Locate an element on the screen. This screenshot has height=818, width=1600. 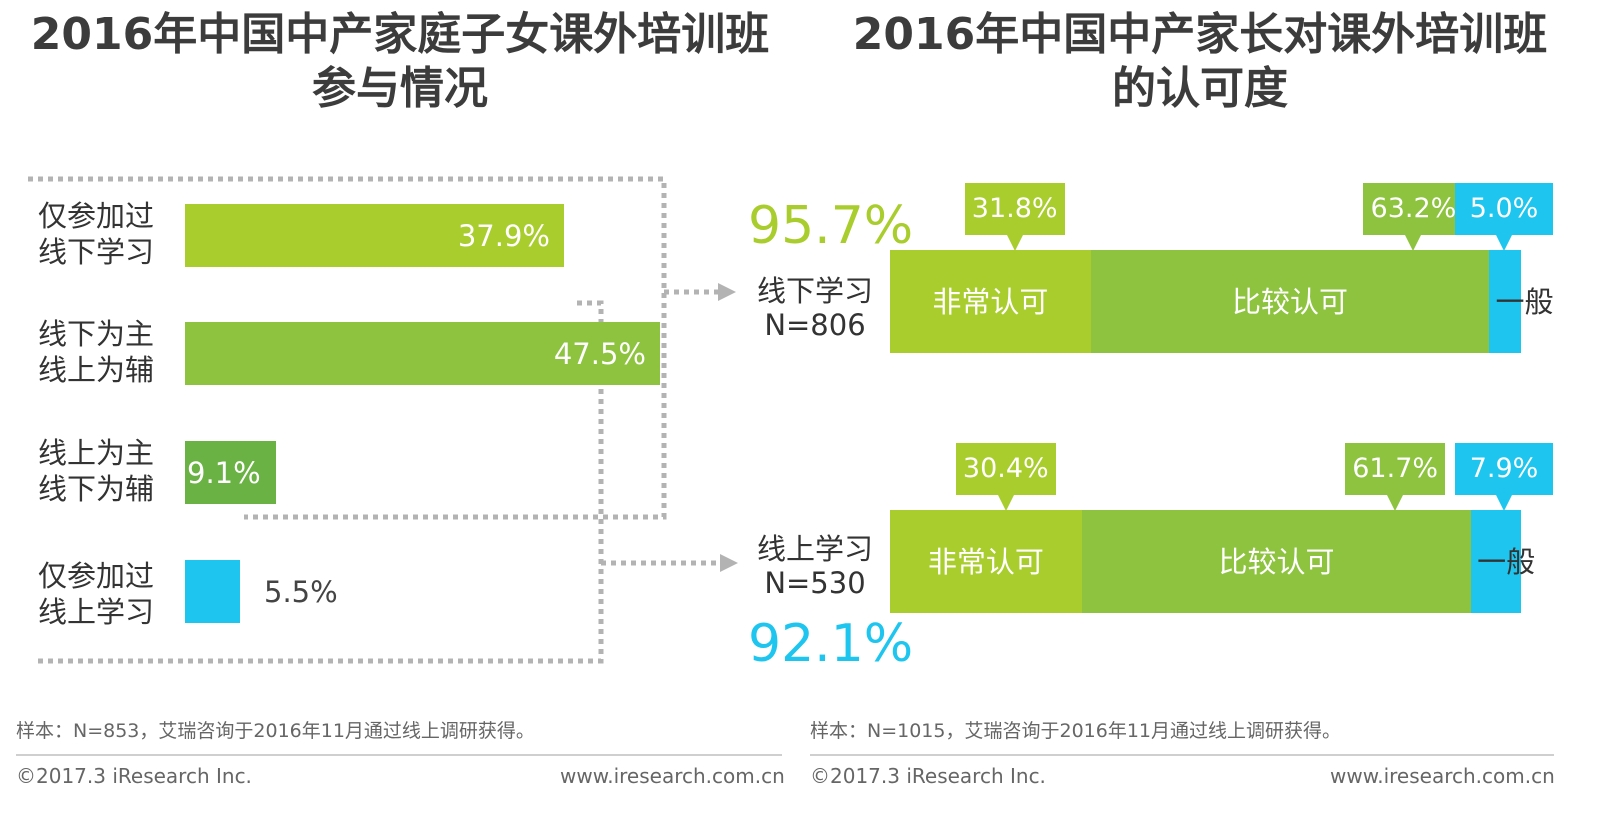
segment-value-callout: 63.2% is located at coordinates (1413, 209).